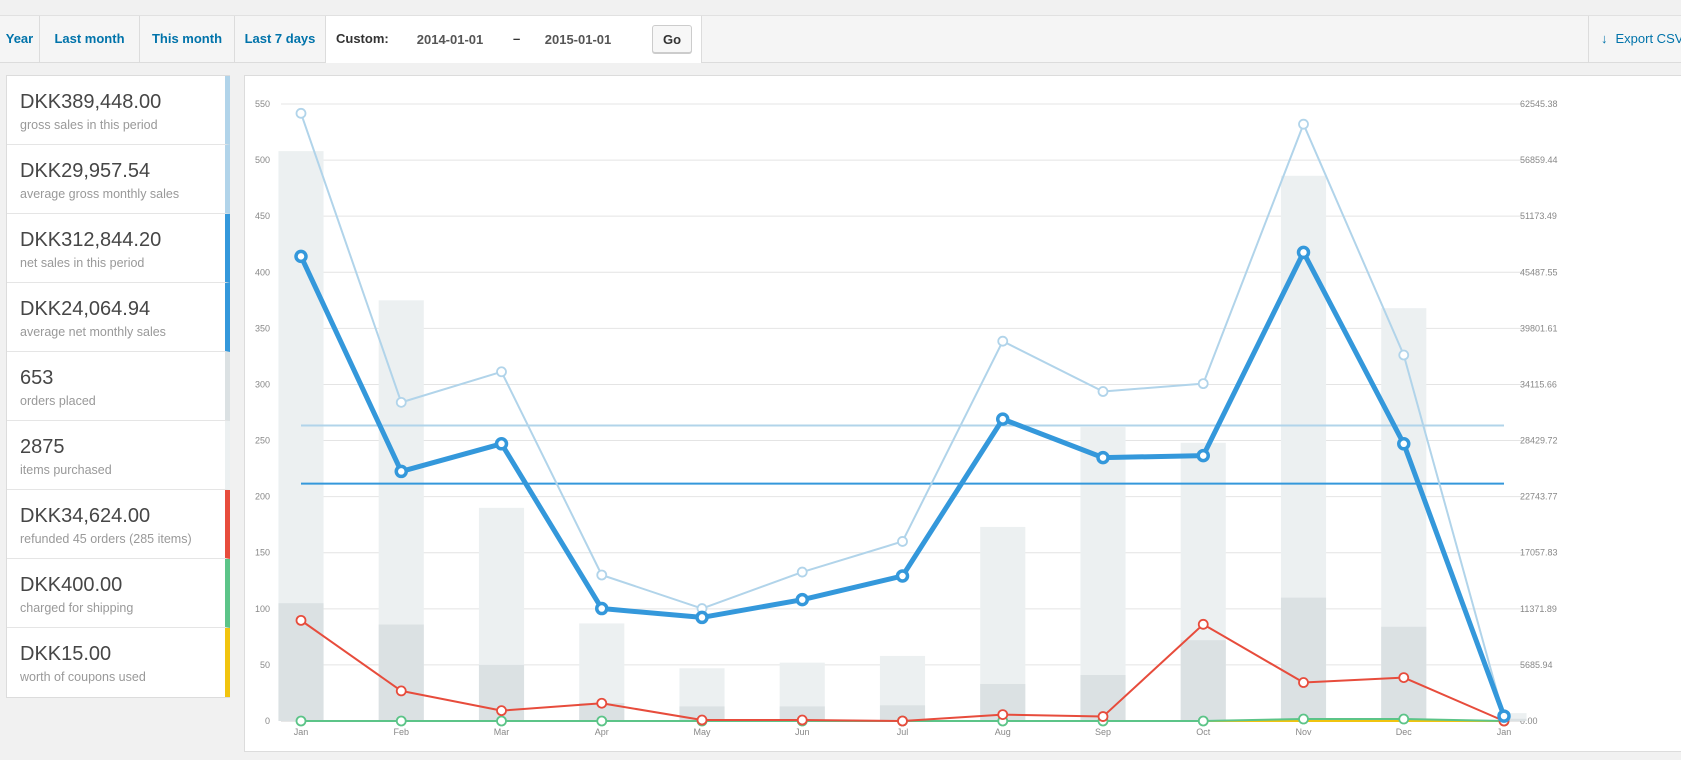 The image size is (1681, 760). I want to click on legend-amount: DKK29,957.54, so click(85, 171).